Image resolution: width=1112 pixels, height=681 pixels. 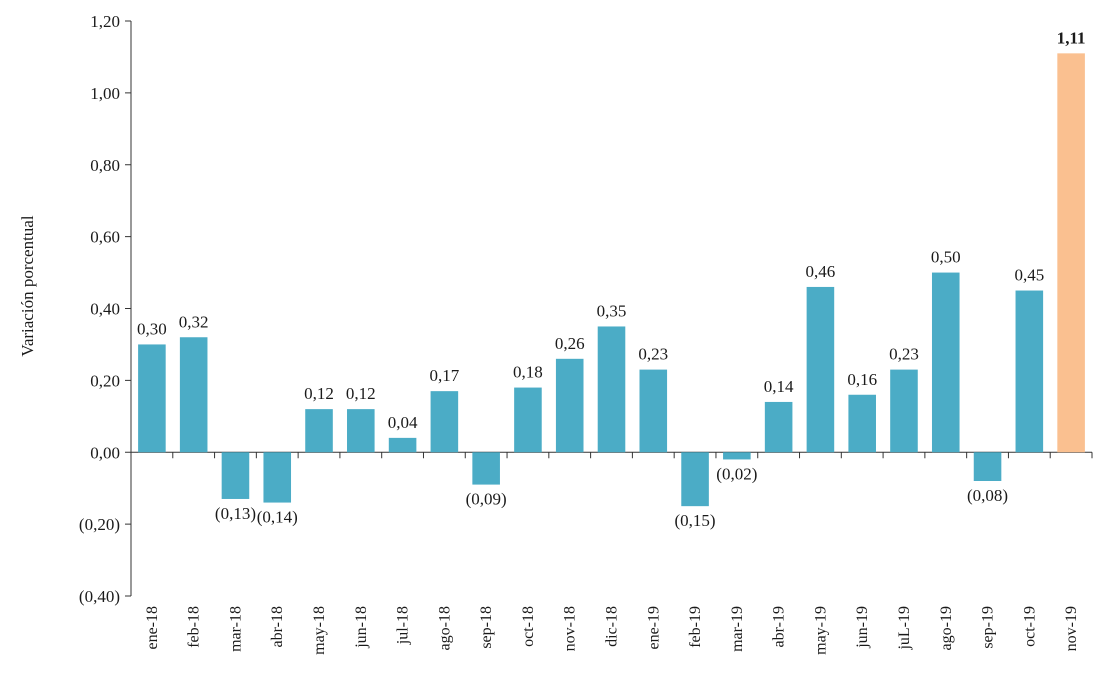 I want to click on y-tick-label: 0,40, so click(x=105, y=309).